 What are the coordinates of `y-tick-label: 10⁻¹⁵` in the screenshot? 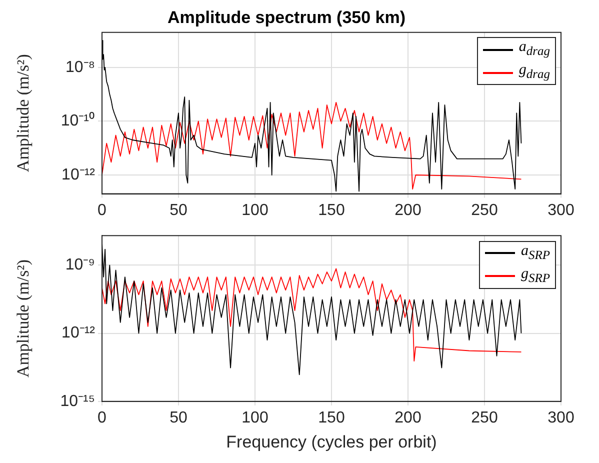 It's located at (77, 401).